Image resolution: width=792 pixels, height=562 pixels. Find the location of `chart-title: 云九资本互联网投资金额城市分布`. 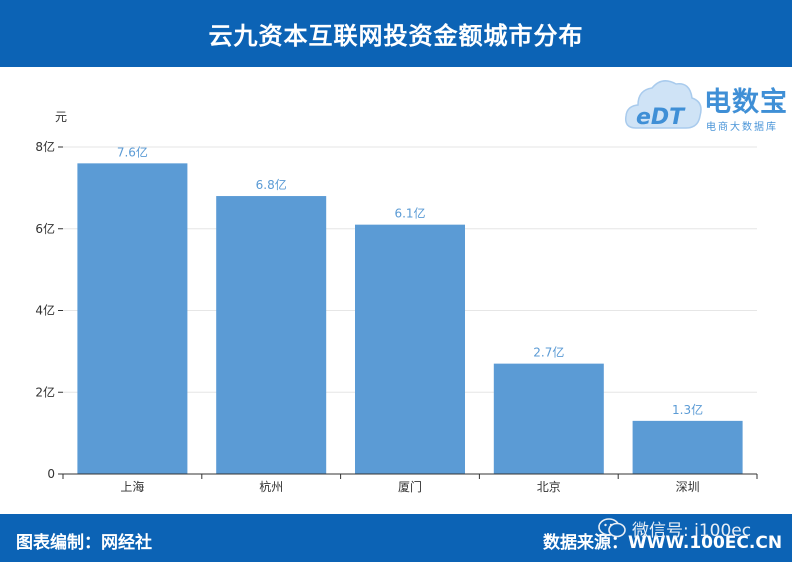

chart-title: 云九资本互联网投资金额城市分布 is located at coordinates (396, 36).